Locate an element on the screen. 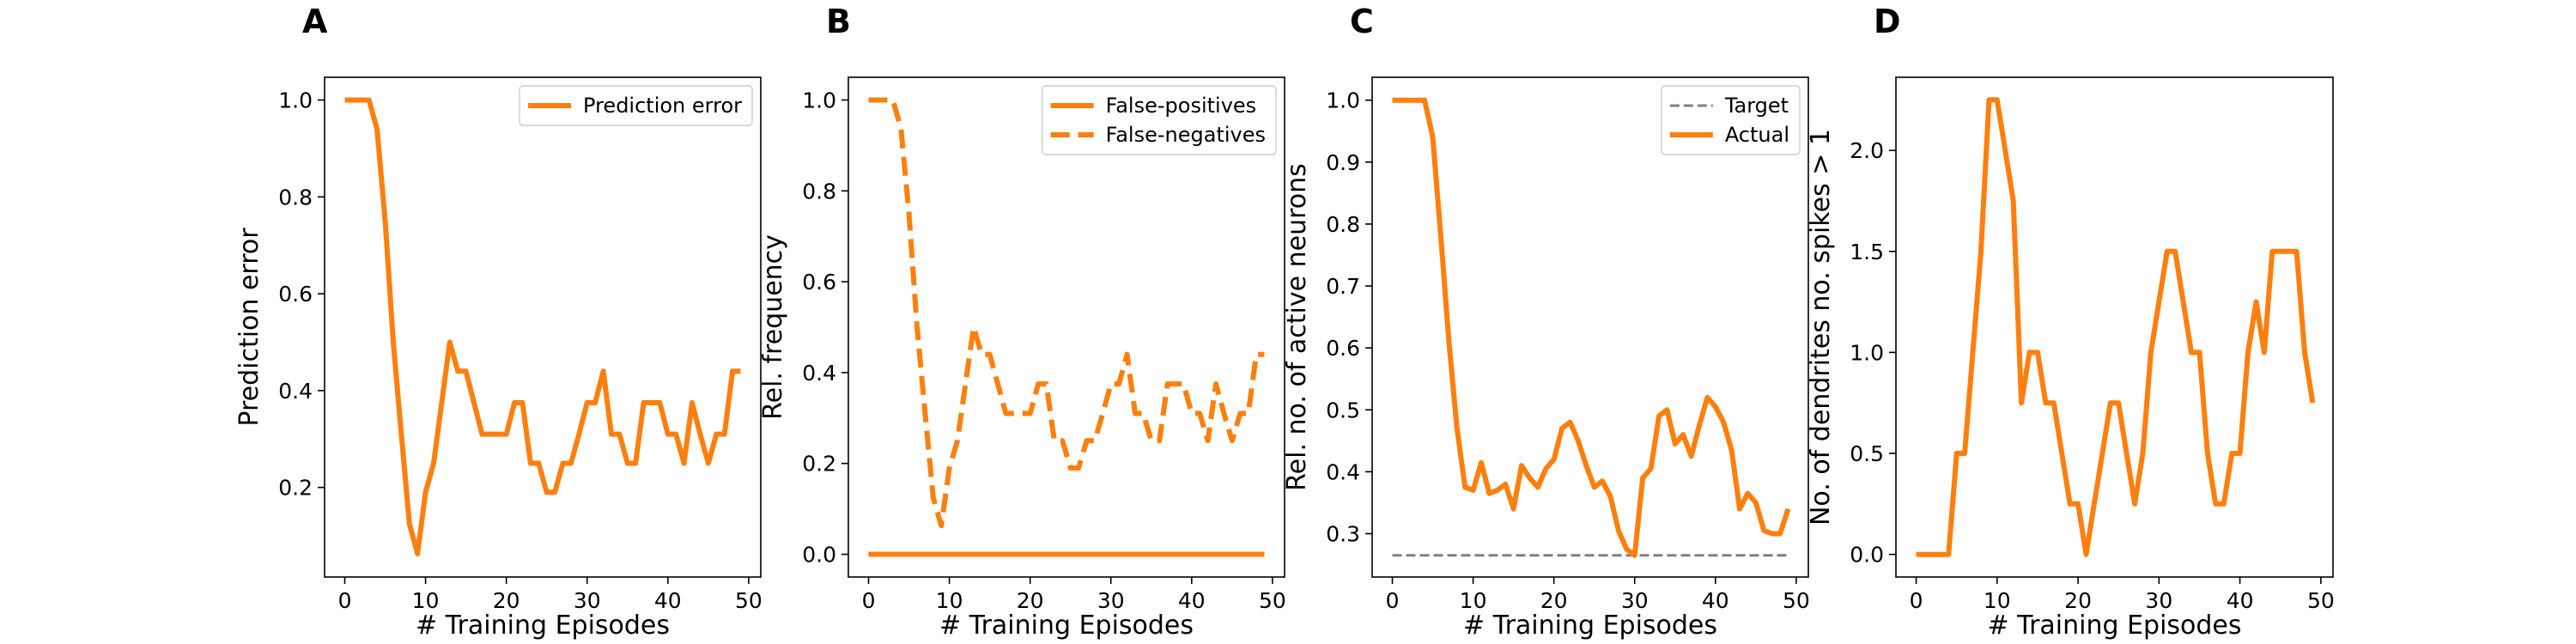  legend: Target Actual is located at coordinates (1731, 120).